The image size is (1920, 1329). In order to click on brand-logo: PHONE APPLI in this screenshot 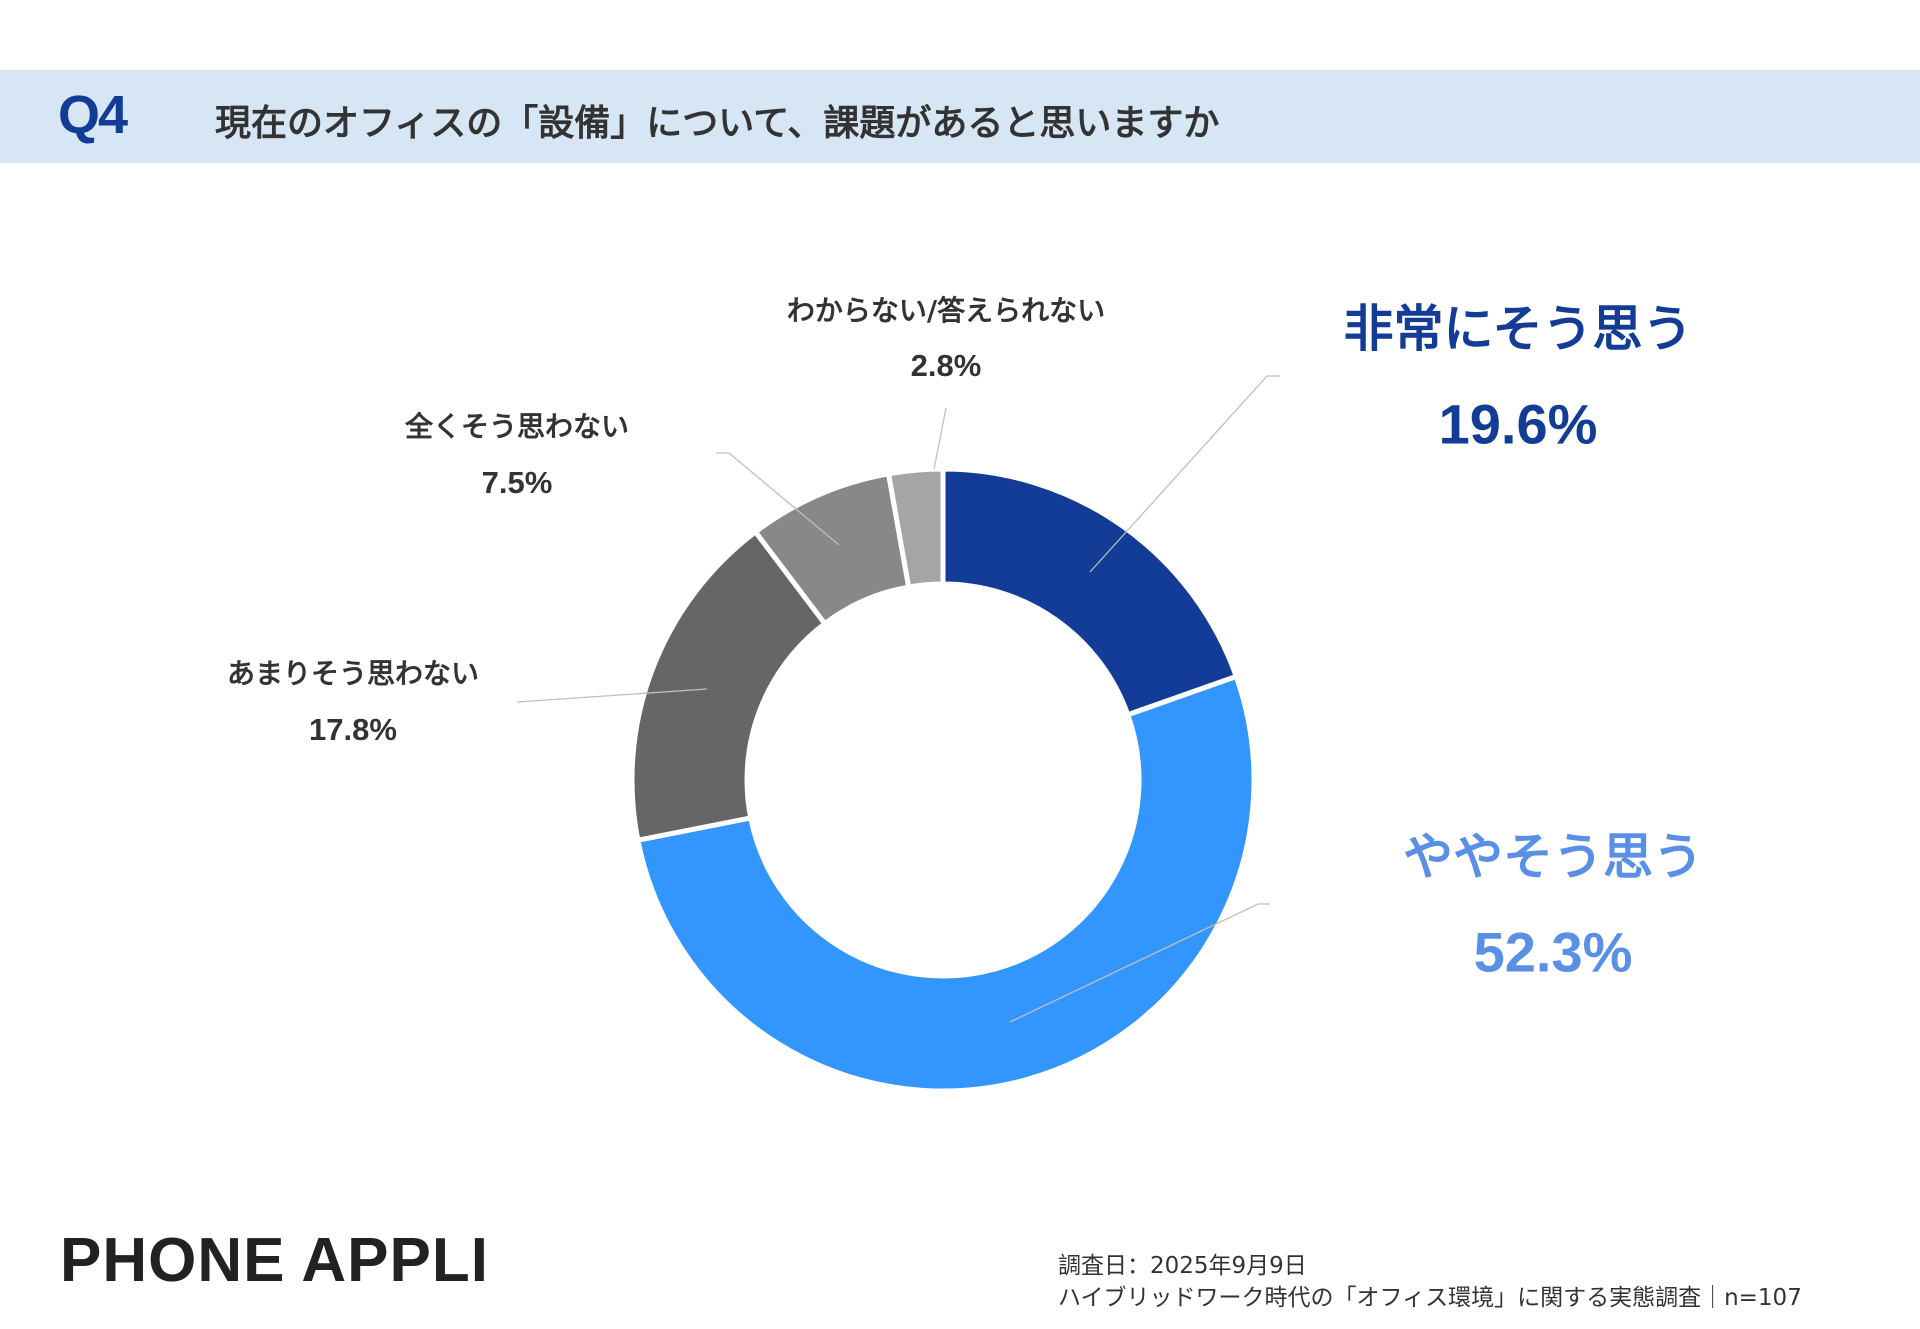, I will do `click(274, 1260)`.